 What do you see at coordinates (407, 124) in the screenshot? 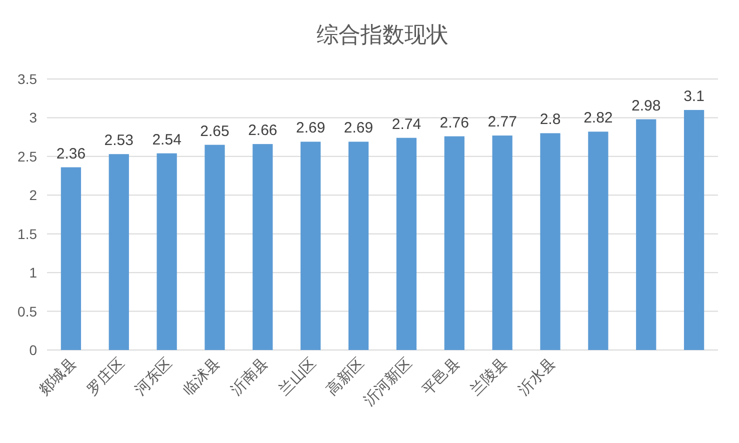
I see `data-label: 2.74` at bounding box center [407, 124].